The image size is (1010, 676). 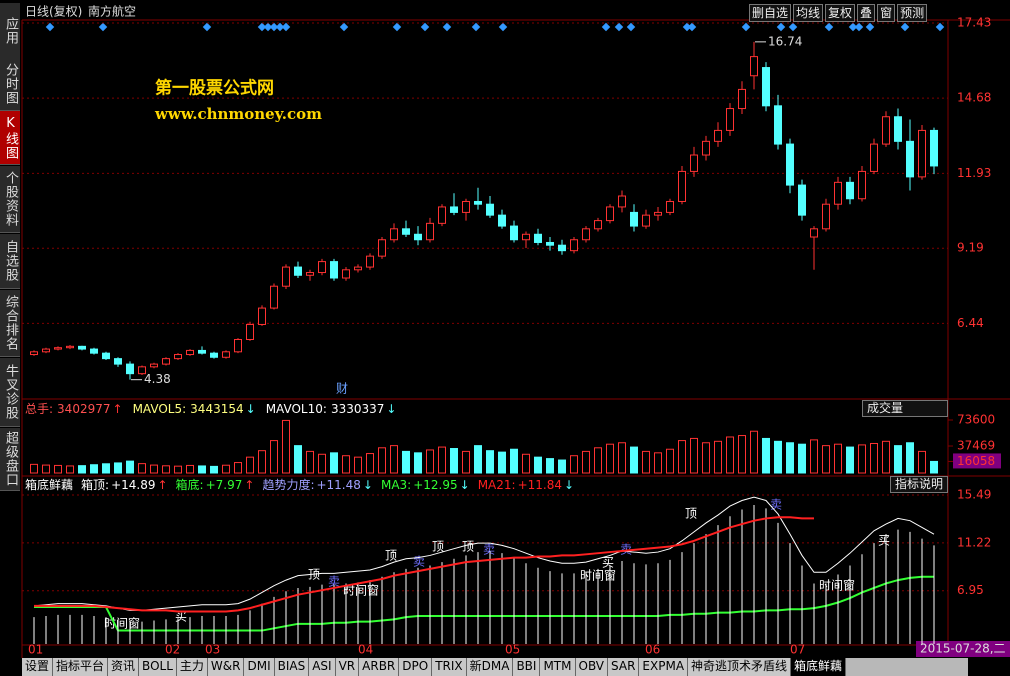 I want to click on tab: 指标平台, so click(x=81, y=667).